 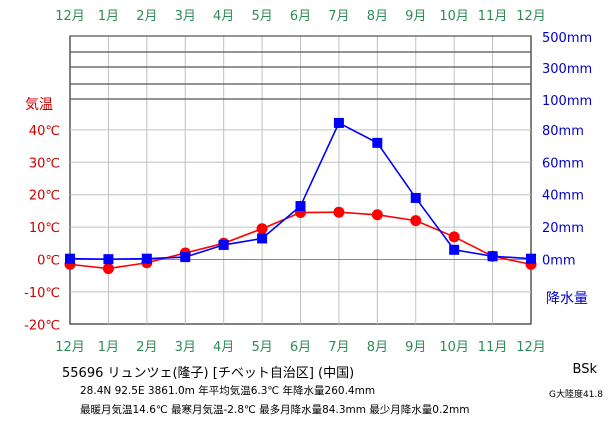 I want to click on month-label-top: 11月, so click(x=493, y=16).